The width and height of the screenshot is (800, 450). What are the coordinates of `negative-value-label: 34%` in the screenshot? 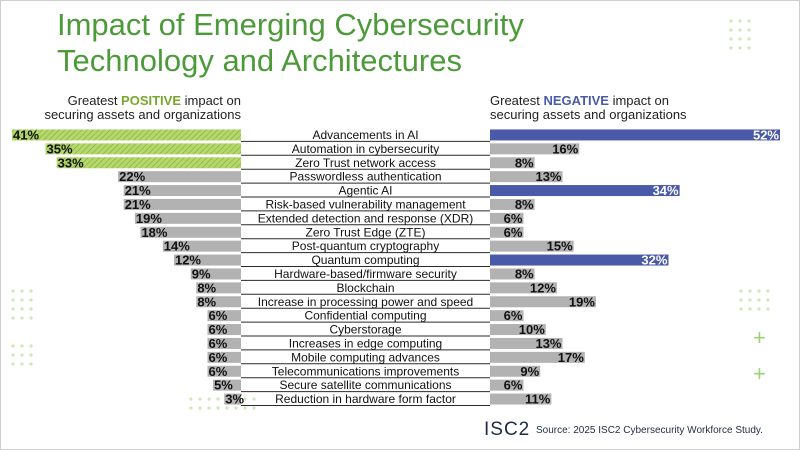 It's located at (666, 190).